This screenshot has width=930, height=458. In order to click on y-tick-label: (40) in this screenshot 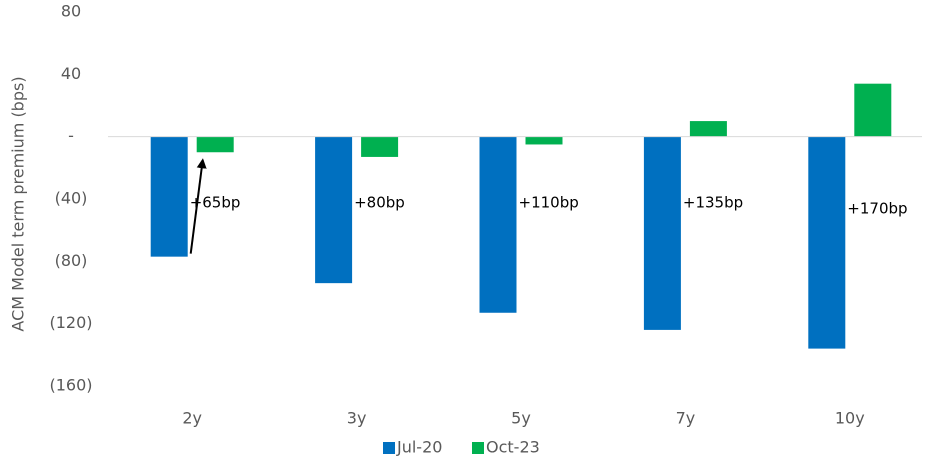, I will do `click(71, 198)`.